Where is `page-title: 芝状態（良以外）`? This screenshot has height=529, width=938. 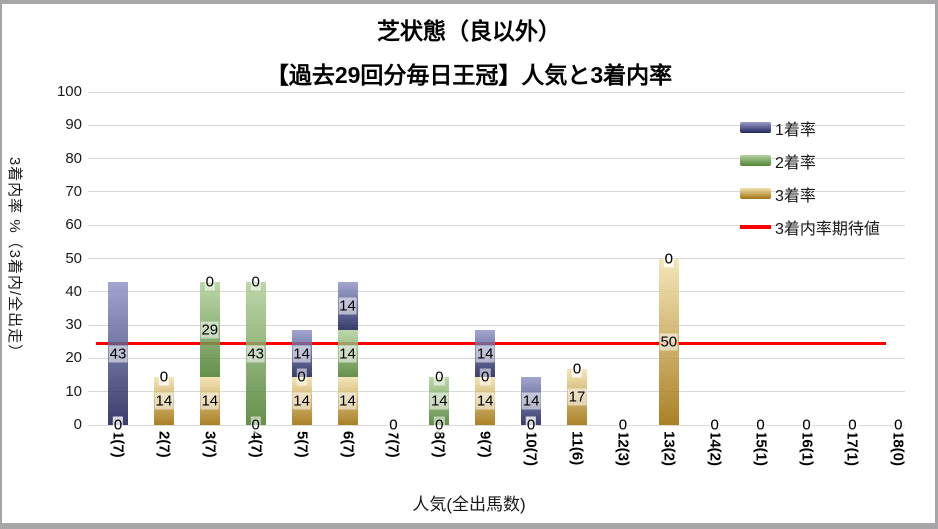
page-title: 芝状態（良以外） is located at coordinates (469, 31).